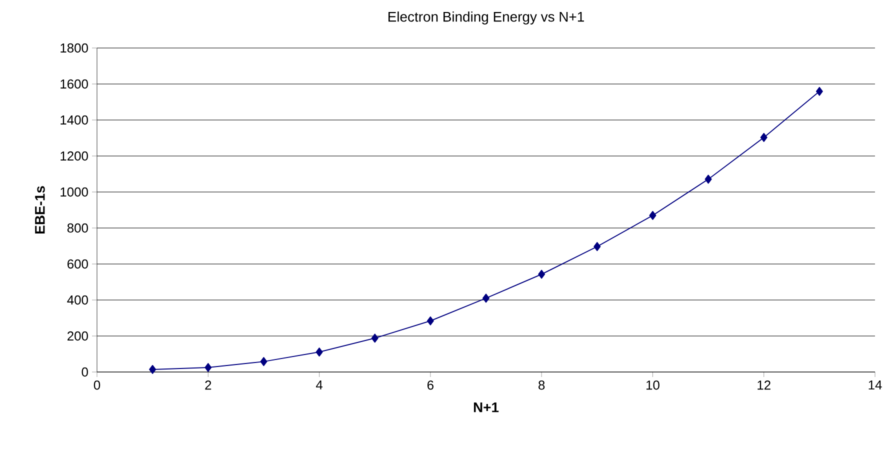  I want to click on y-tick-label: 1000, so click(74, 192).